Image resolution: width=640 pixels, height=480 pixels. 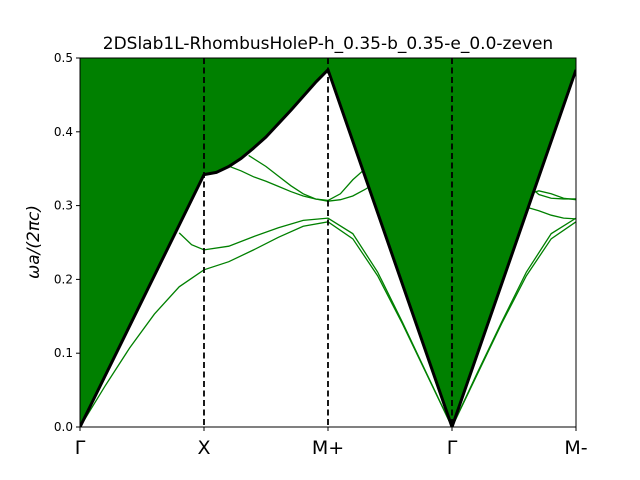 What do you see at coordinates (63, 58) in the screenshot?
I see `y-tick-label: 0.5` at bounding box center [63, 58].